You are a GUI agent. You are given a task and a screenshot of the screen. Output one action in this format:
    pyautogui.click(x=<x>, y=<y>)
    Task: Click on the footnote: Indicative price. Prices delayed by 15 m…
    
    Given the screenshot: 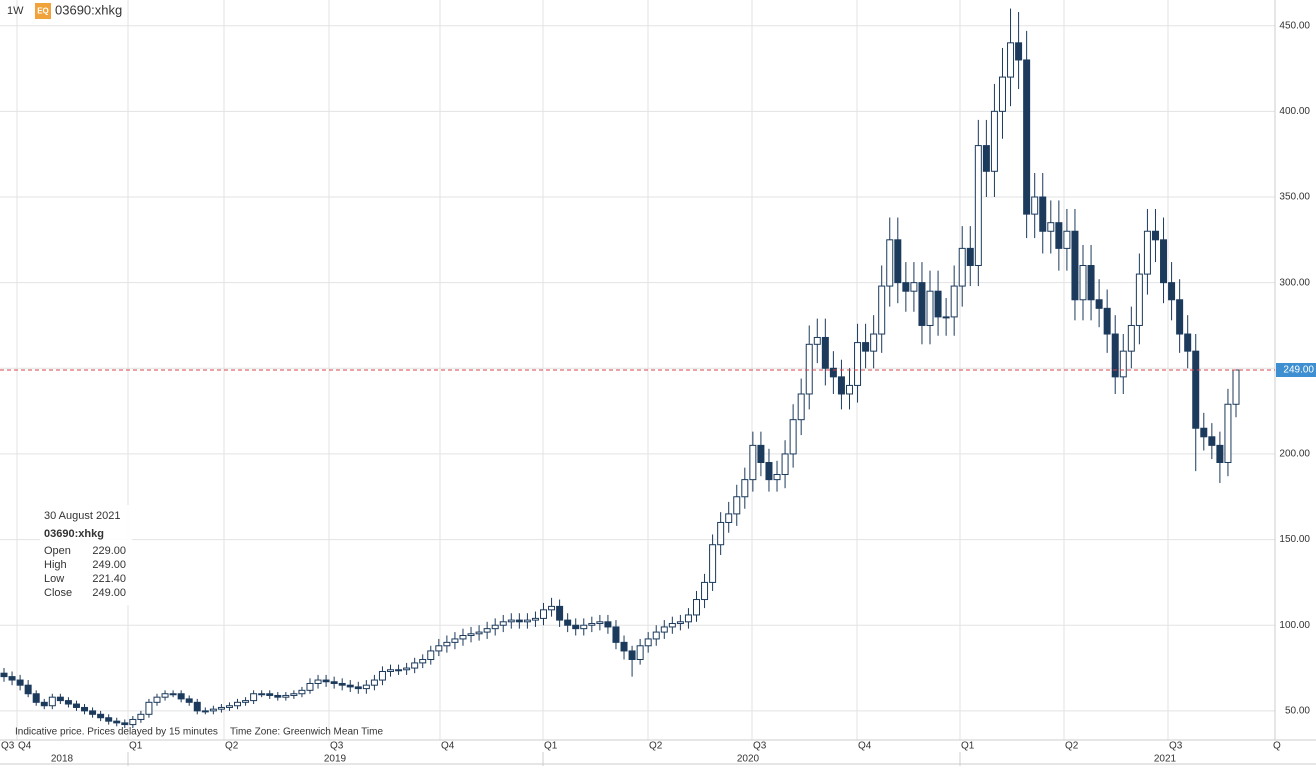 What is the action you would take?
    pyautogui.click(x=116, y=732)
    